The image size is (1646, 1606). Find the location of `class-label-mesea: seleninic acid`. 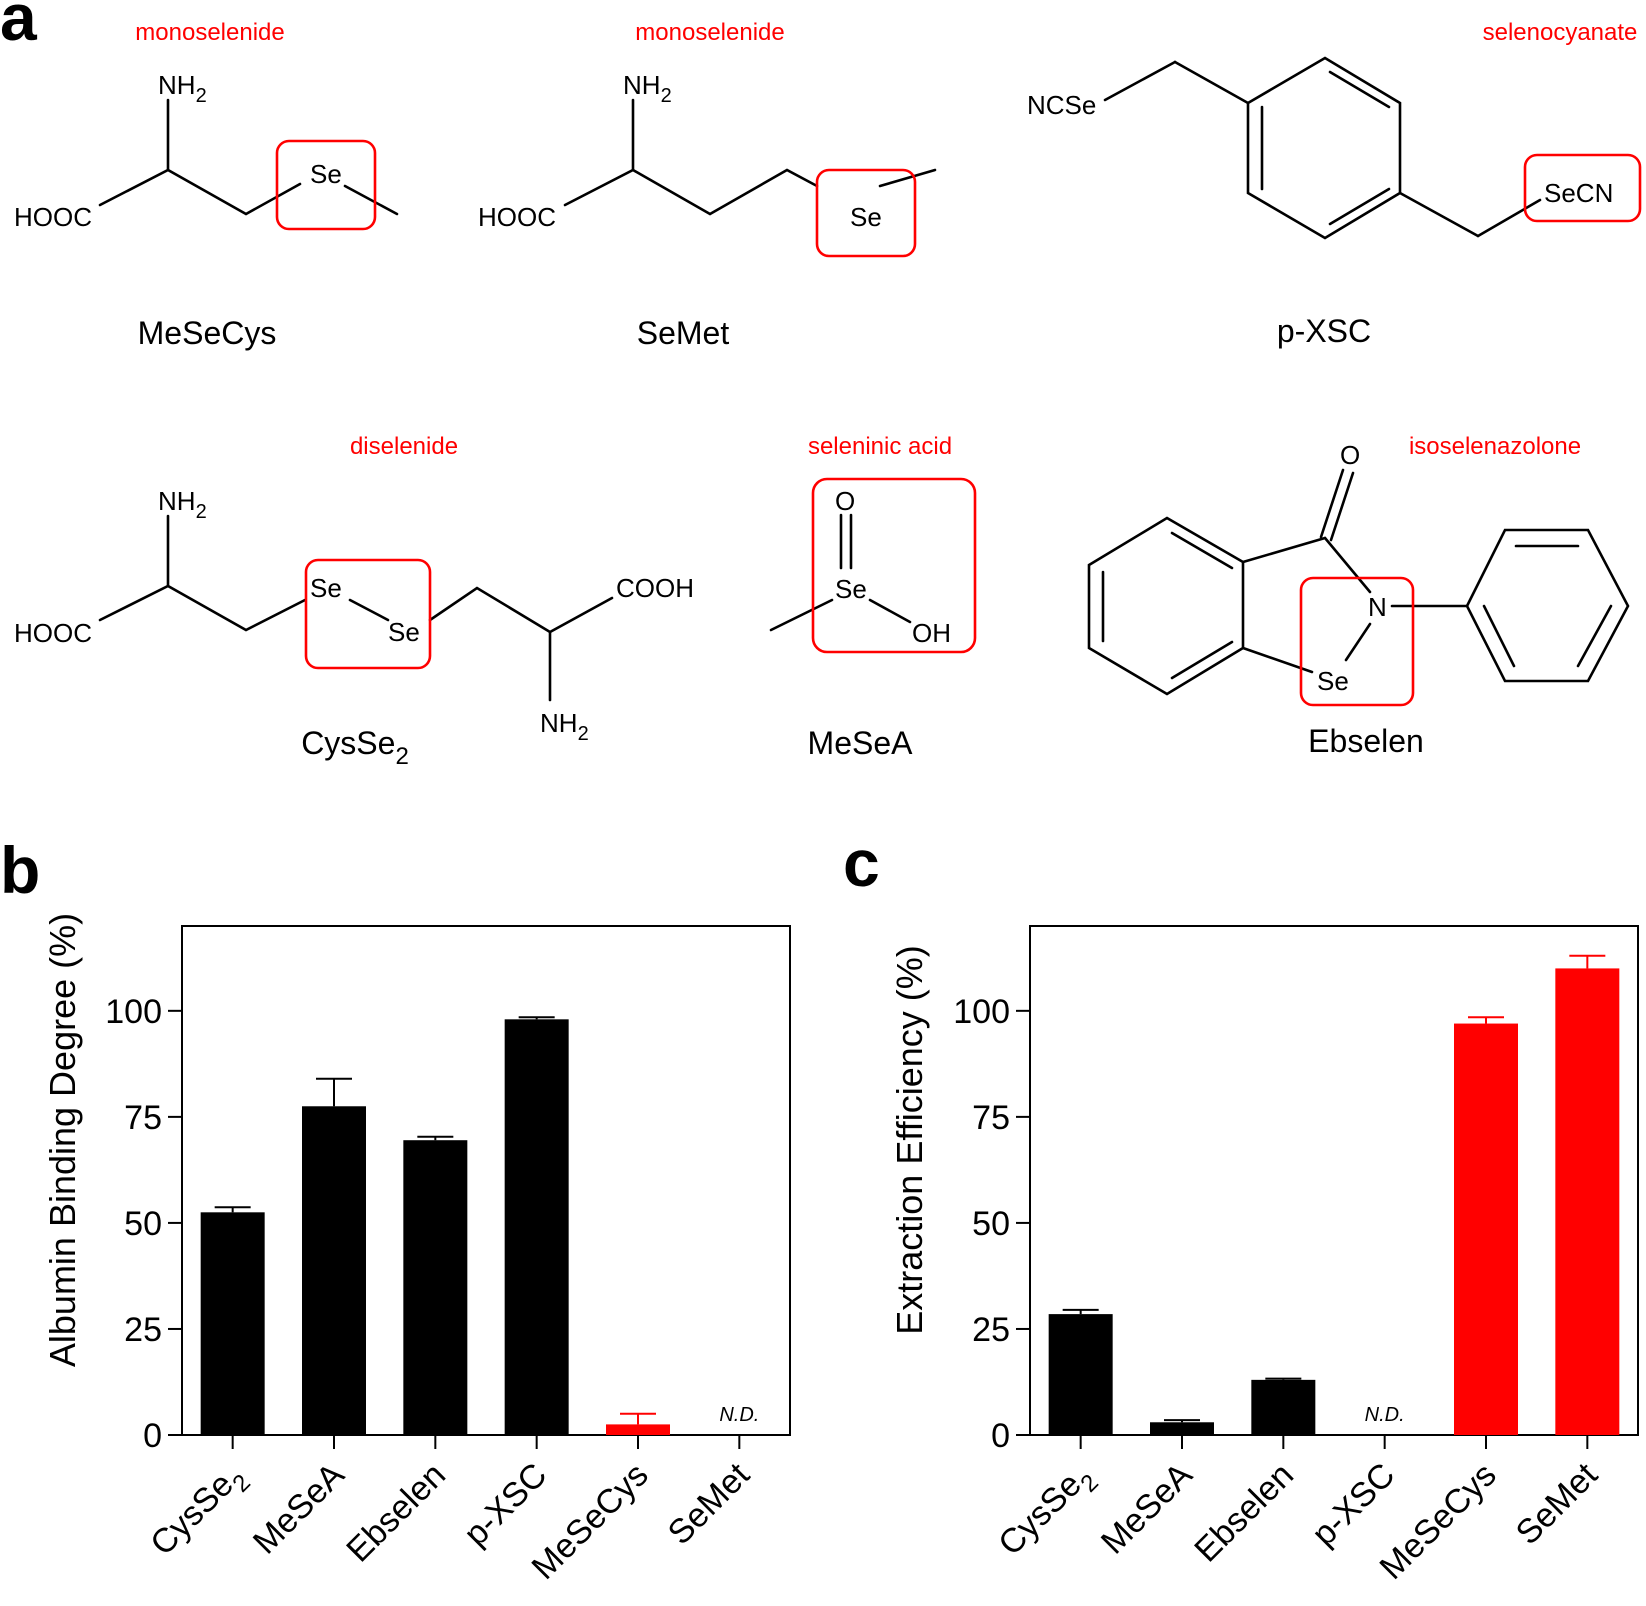

class-label-mesea: seleninic acid is located at coordinates (880, 446).